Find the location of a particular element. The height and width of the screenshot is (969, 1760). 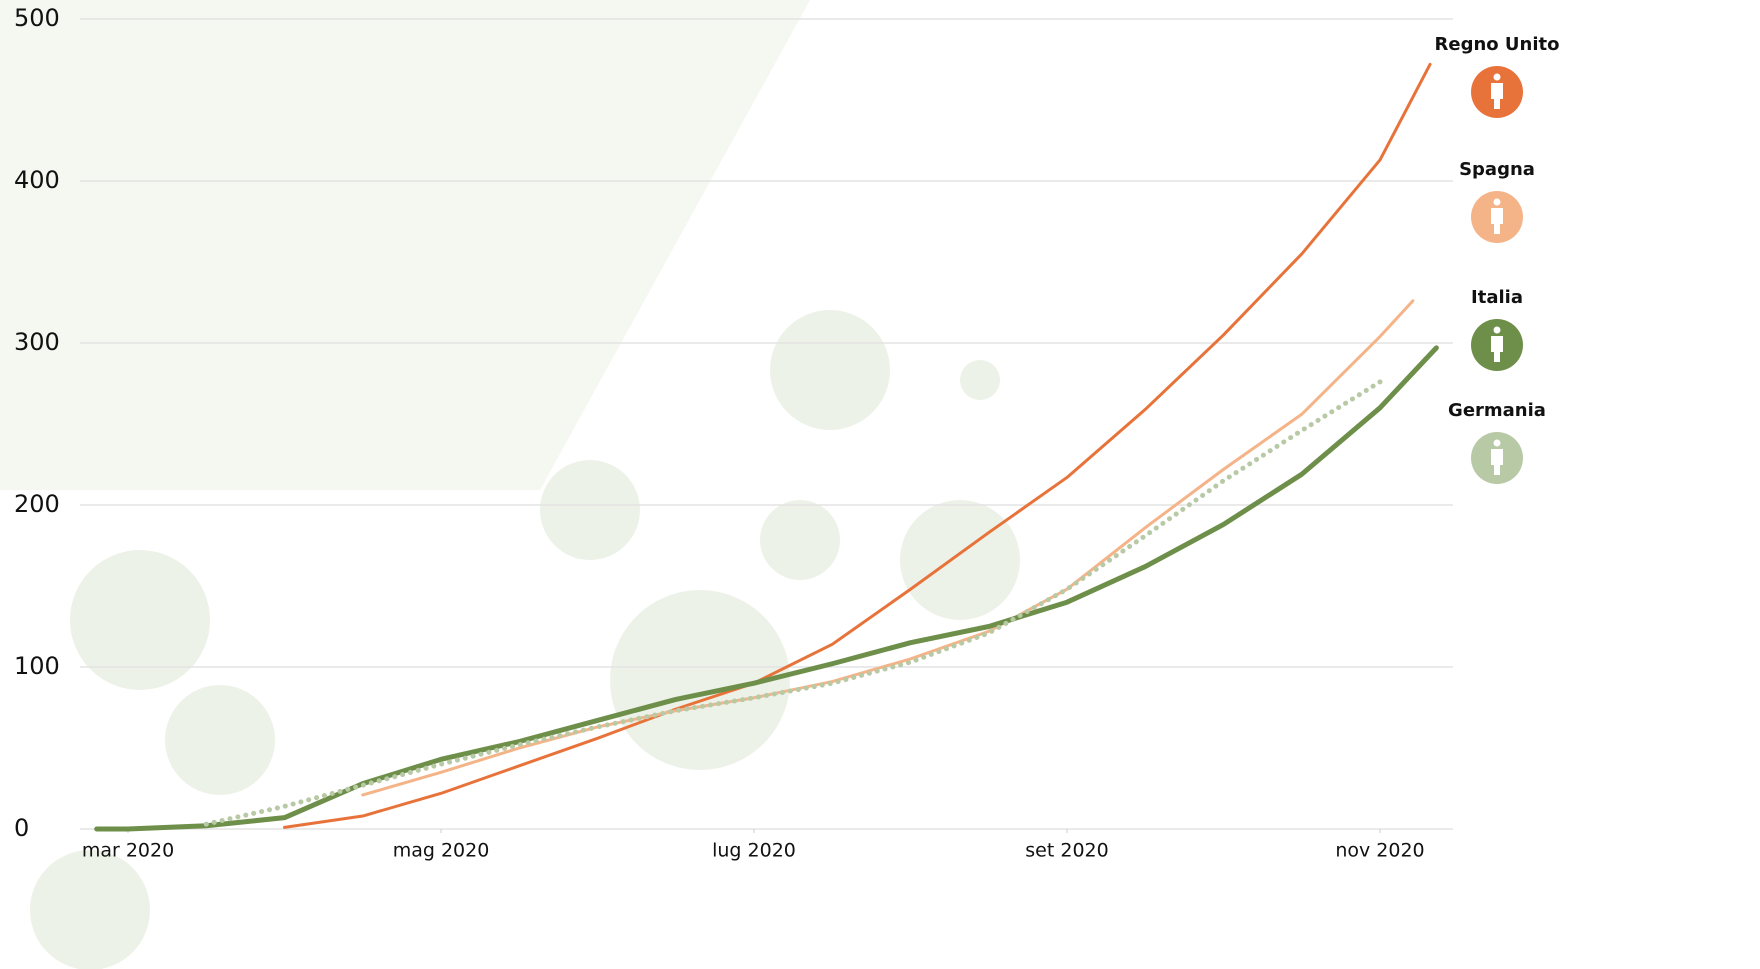

x-tick-label: nov 2020 is located at coordinates (1379, 851).